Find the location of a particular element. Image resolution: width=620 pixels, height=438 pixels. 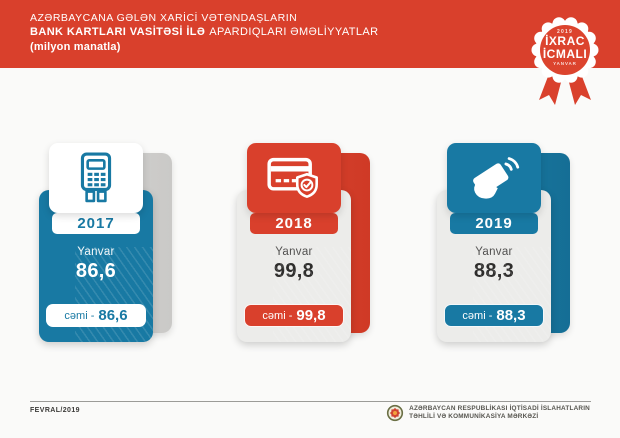

title-line-3: (milyon manatla) is located at coordinates (75, 47).